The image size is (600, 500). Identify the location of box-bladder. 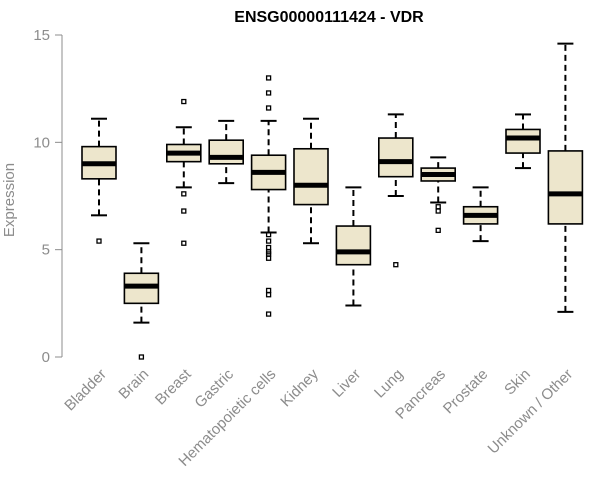
(99, 180).